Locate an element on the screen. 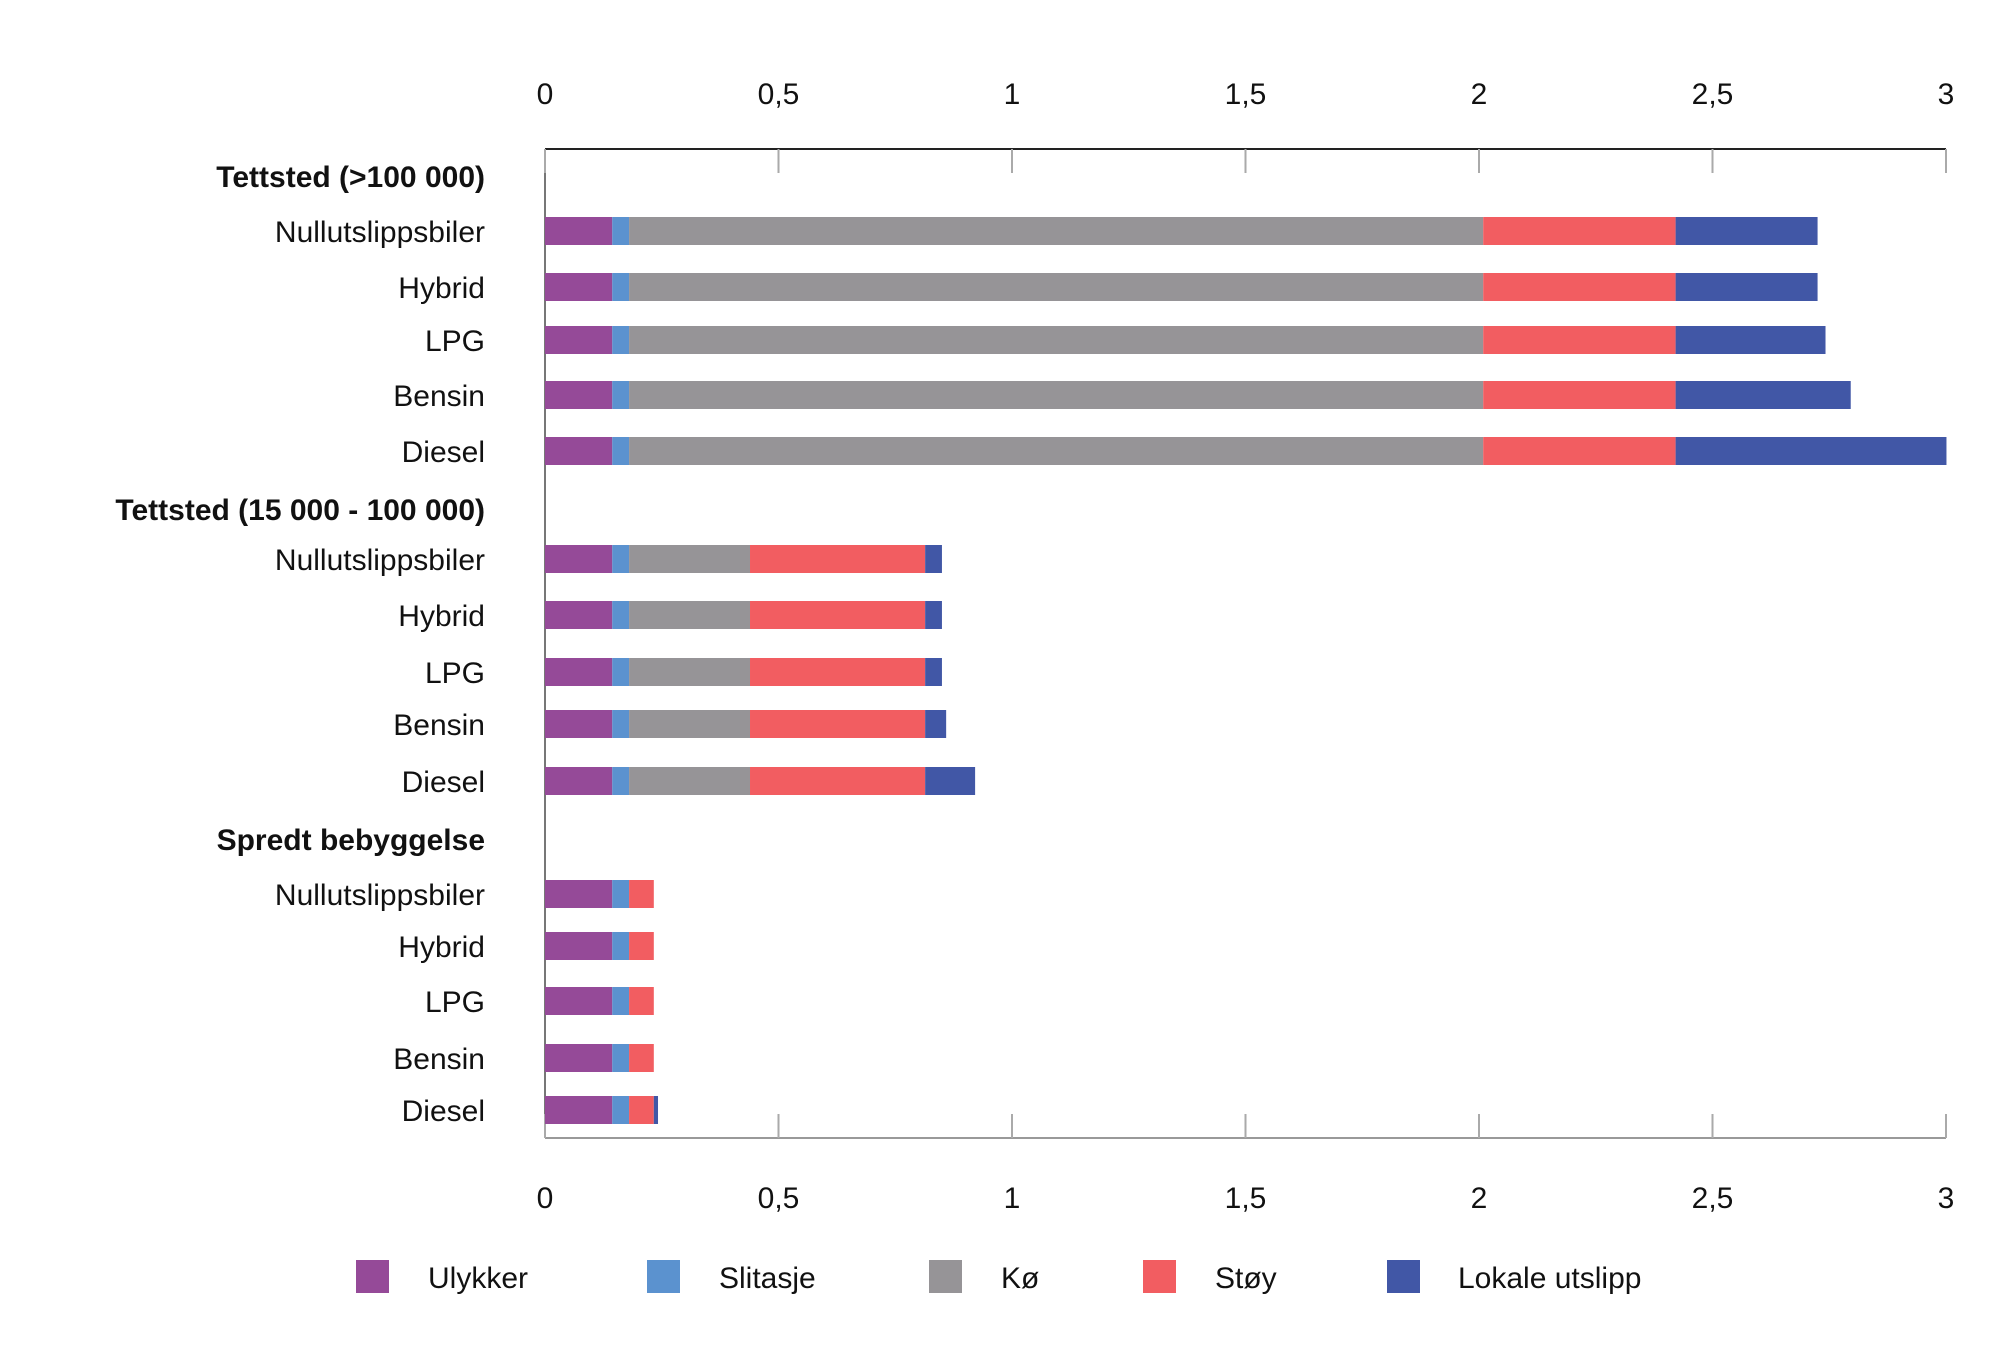  legend-label: Støy is located at coordinates (1246, 1278).